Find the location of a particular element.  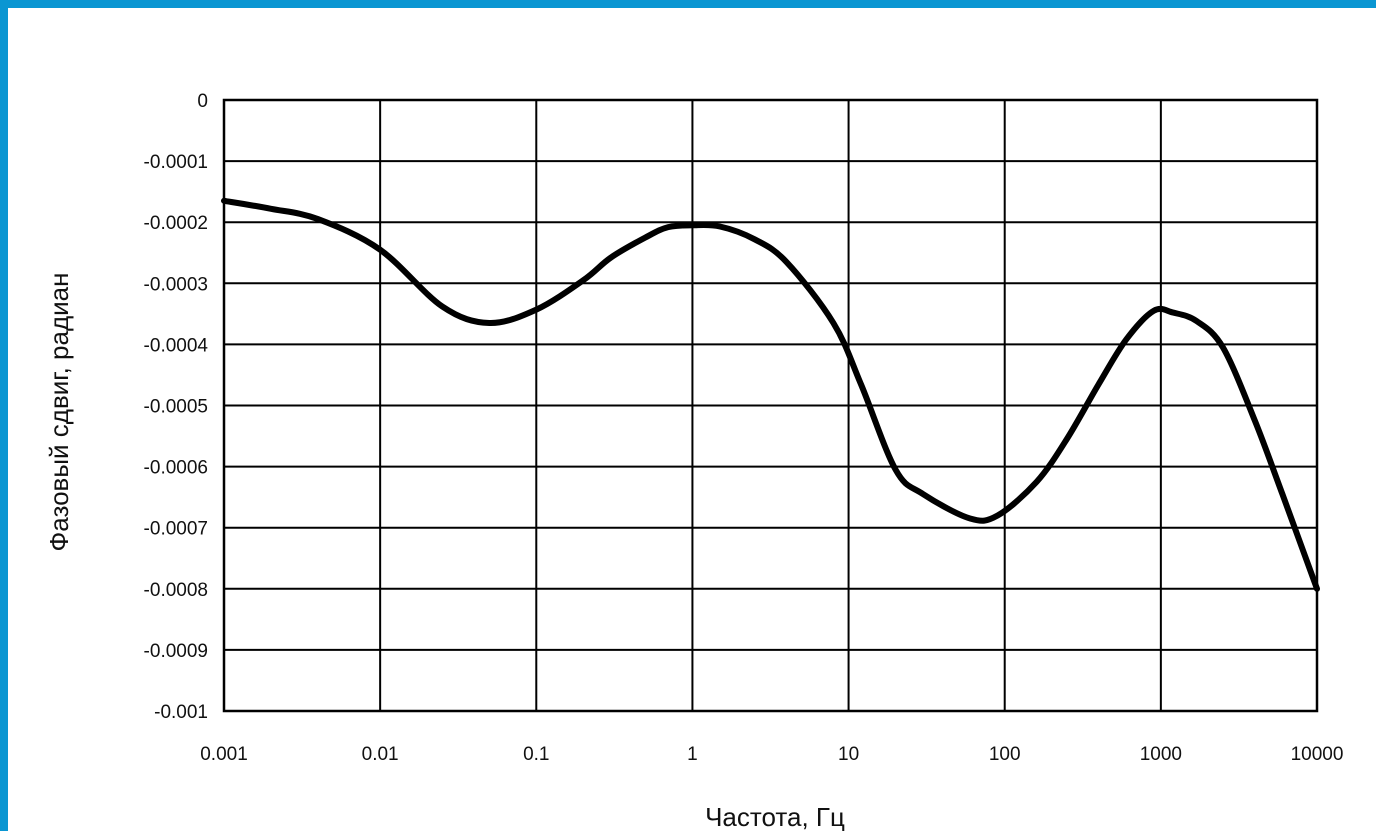

x-tick-label: 0.1 is located at coordinates (536, 754).